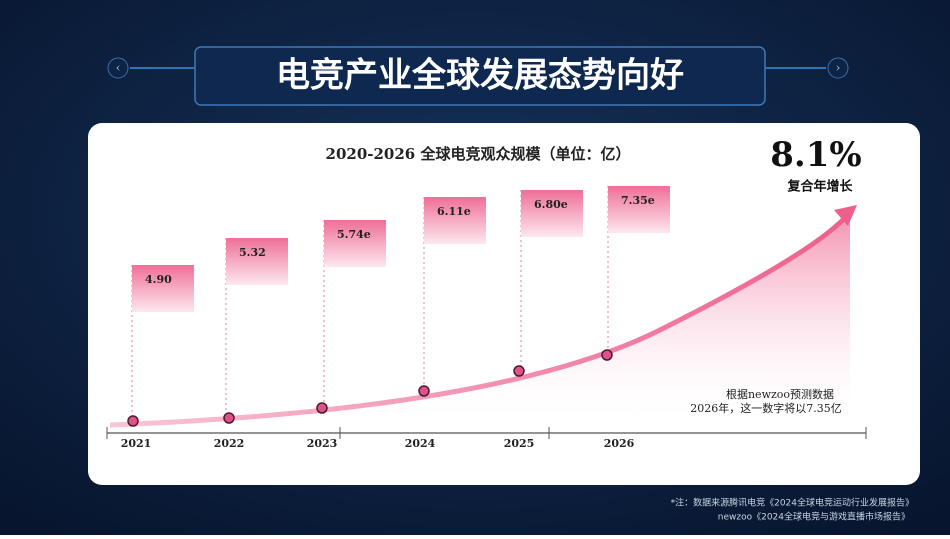  What do you see at coordinates (252, 252) in the screenshot?
I see `flag-label: 5.32` at bounding box center [252, 252].